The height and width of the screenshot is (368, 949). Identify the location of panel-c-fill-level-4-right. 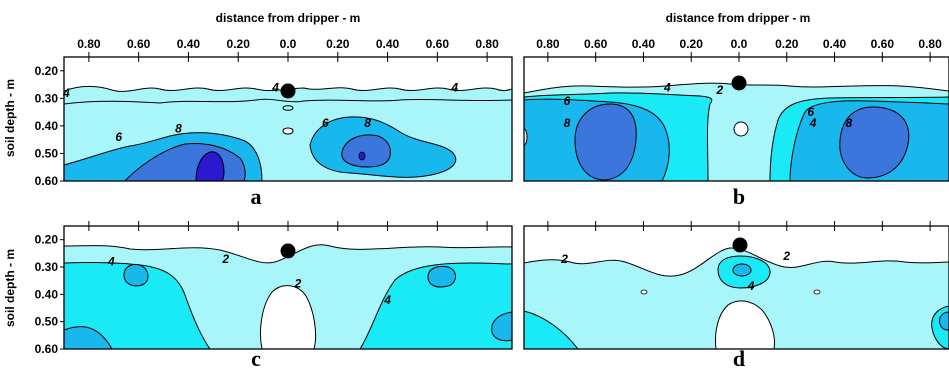
(435, 305).